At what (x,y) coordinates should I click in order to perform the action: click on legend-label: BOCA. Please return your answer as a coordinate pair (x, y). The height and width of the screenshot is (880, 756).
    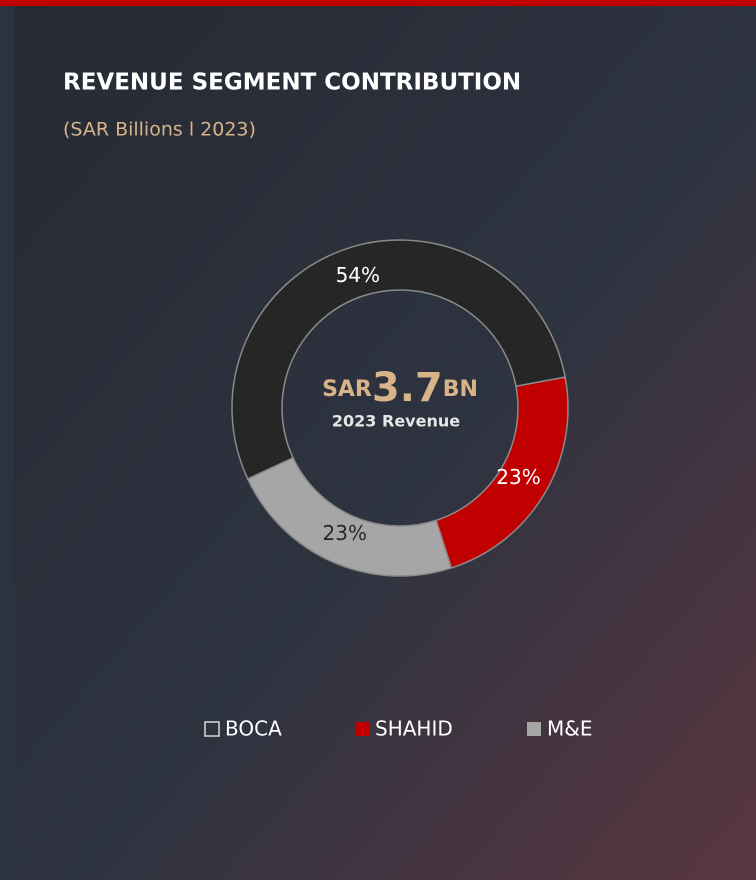
    Looking at the image, I should click on (253, 729).